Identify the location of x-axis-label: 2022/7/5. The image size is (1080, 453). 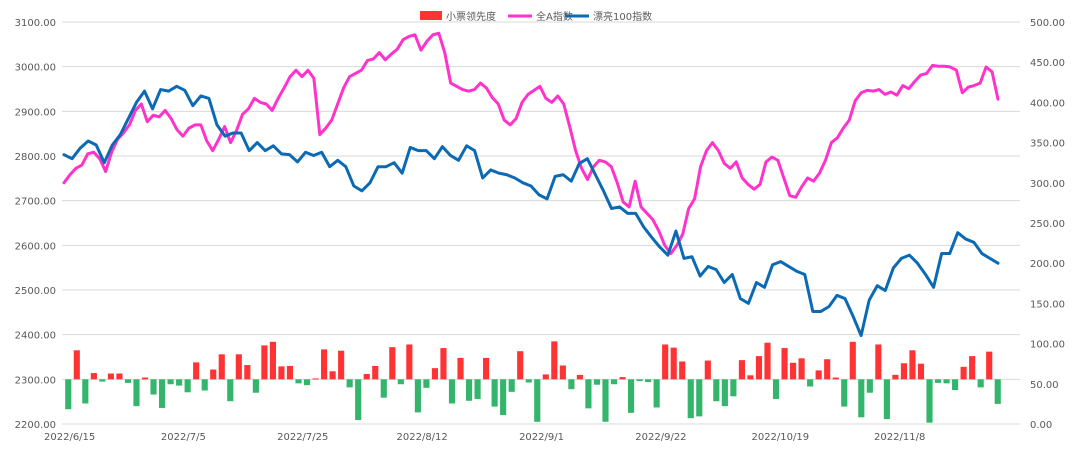
(183, 437).